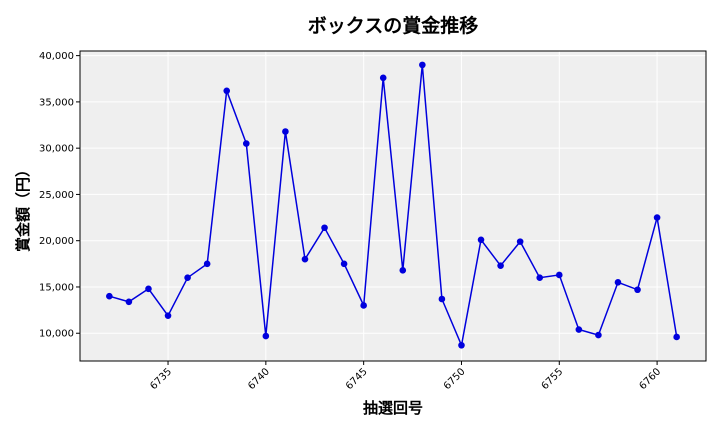 The image size is (720, 432). Describe the element at coordinates (56, 195) in the screenshot. I see `y-tick-label: 25,000` at that location.